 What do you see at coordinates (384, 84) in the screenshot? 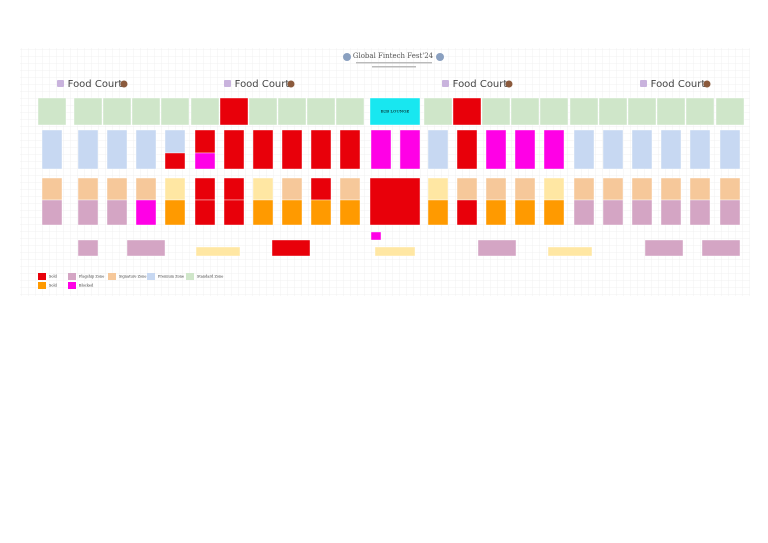
I see `food-courts: Food Court Food Court Food Court Food Court` at bounding box center [384, 84].